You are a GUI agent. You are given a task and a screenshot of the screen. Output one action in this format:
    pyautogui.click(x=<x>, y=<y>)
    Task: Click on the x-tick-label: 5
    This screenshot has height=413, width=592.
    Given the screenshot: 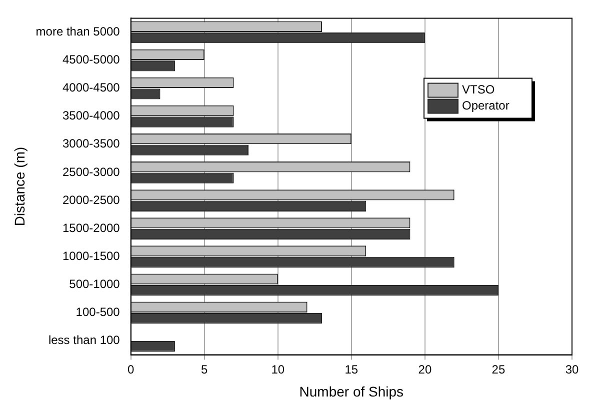 What is the action you would take?
    pyautogui.click(x=204, y=369)
    